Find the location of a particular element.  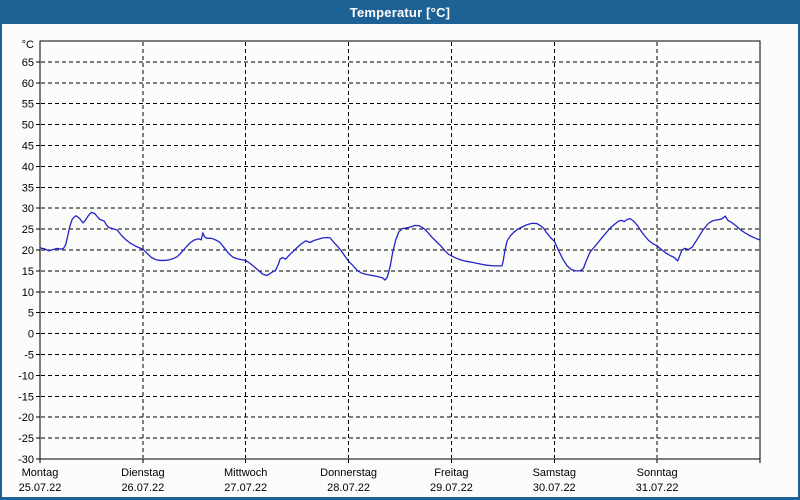

y-axis-label: -10 is located at coordinates (26, 376).